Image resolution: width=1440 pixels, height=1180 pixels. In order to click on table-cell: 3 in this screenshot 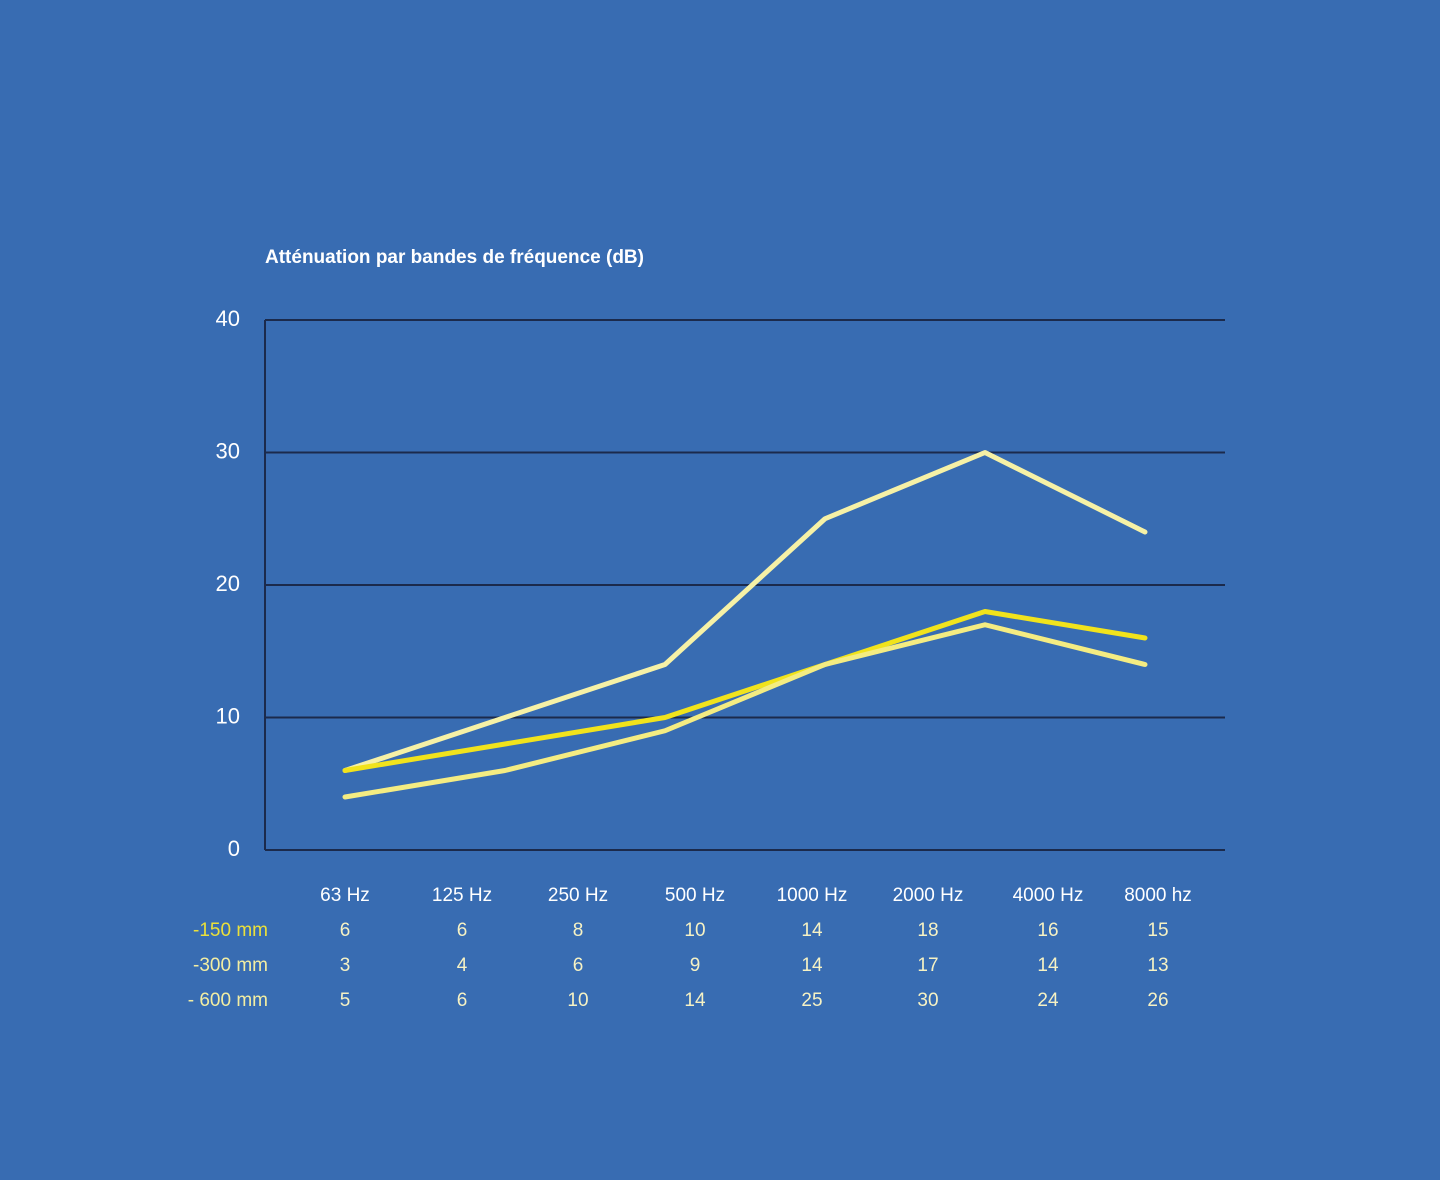, I will do `click(345, 965)`.